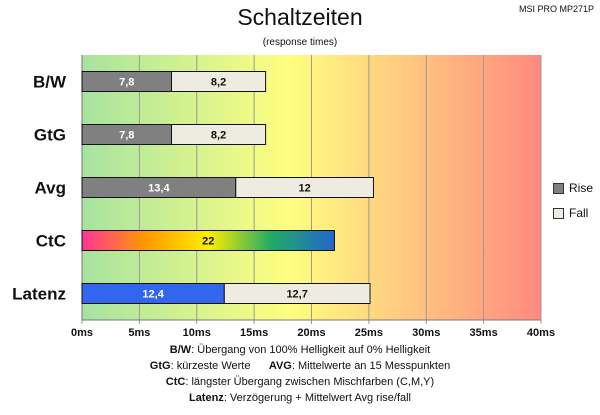 This screenshot has height=415, width=600. Describe the element at coordinates (579, 213) in the screenshot. I see `legend-label-fall: Fall` at that location.